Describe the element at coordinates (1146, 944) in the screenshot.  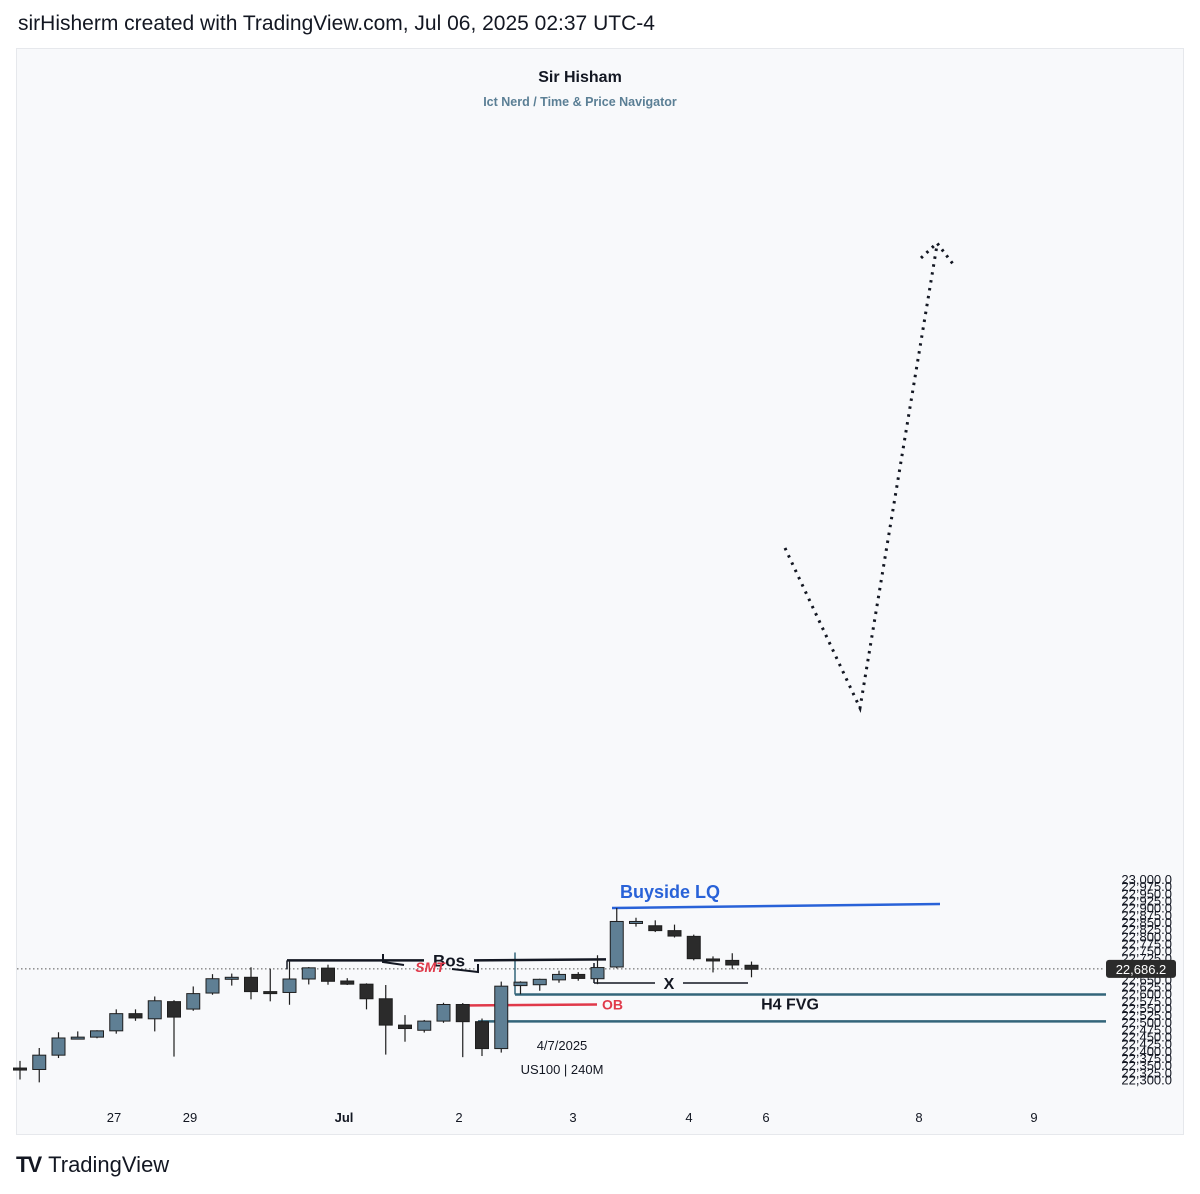
I see `y-tick-label: 22,775.0` at that location.